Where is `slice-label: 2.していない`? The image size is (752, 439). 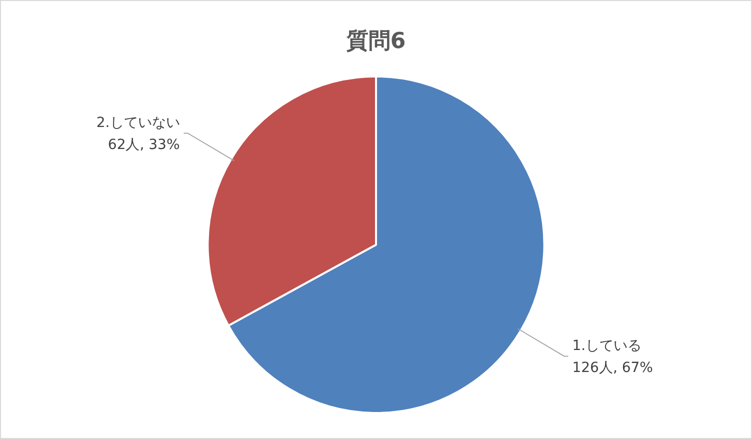 slice-label: 2.していない is located at coordinates (138, 122).